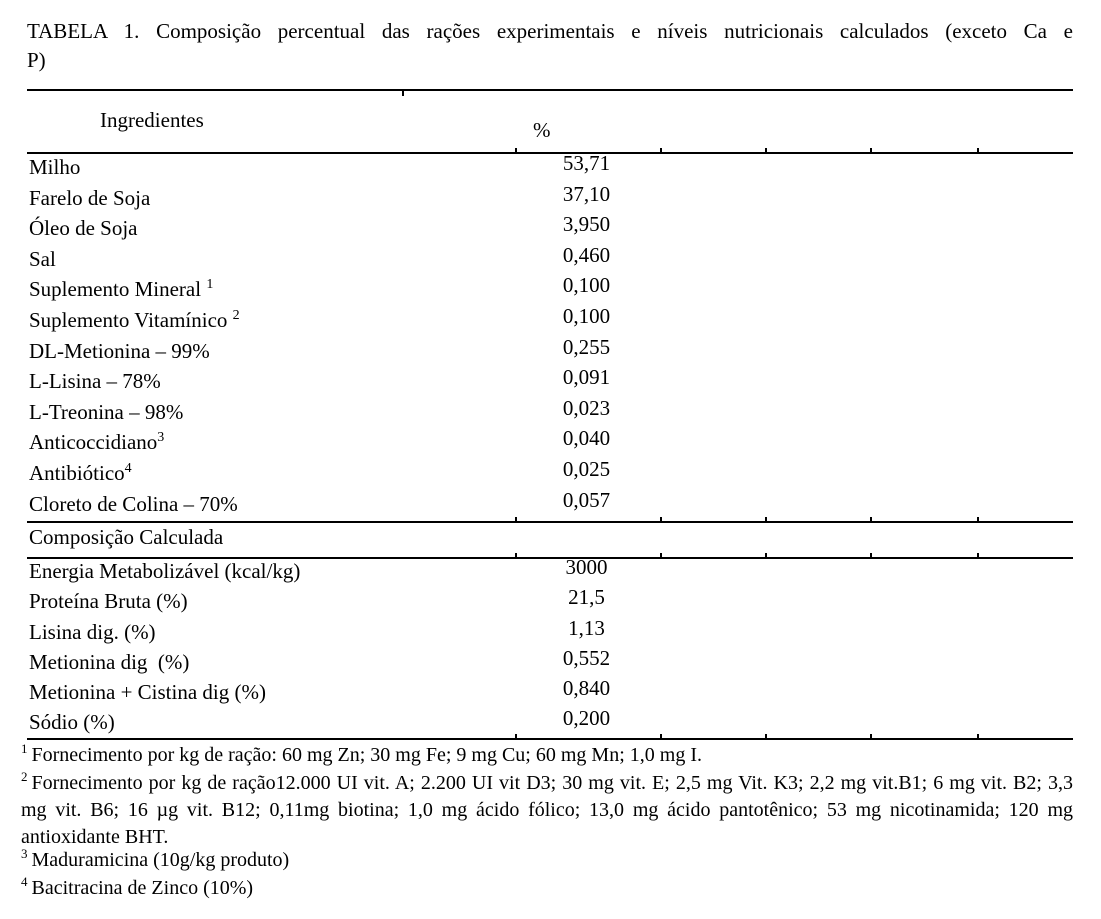 Image resolution: width=1101 pixels, height=919 pixels. What do you see at coordinates (24, 854) in the screenshot?
I see `footnote-marker: 3` at bounding box center [24, 854].